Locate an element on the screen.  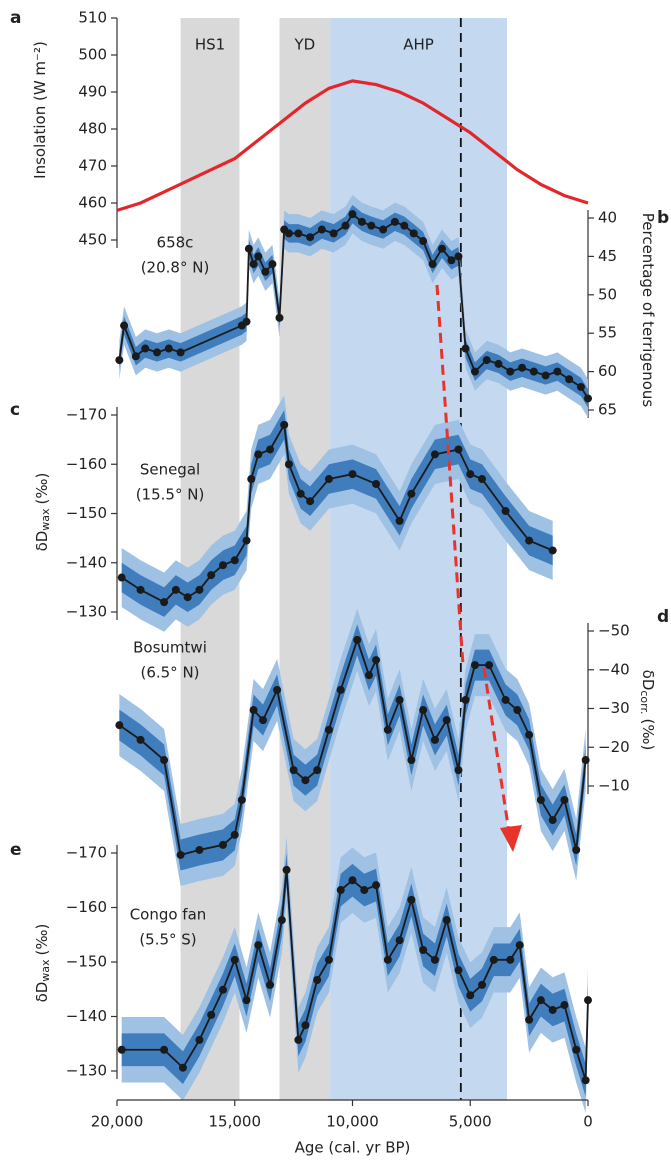
y-axis-title: δDcorr. (‰) is located at coordinates (648, 710).